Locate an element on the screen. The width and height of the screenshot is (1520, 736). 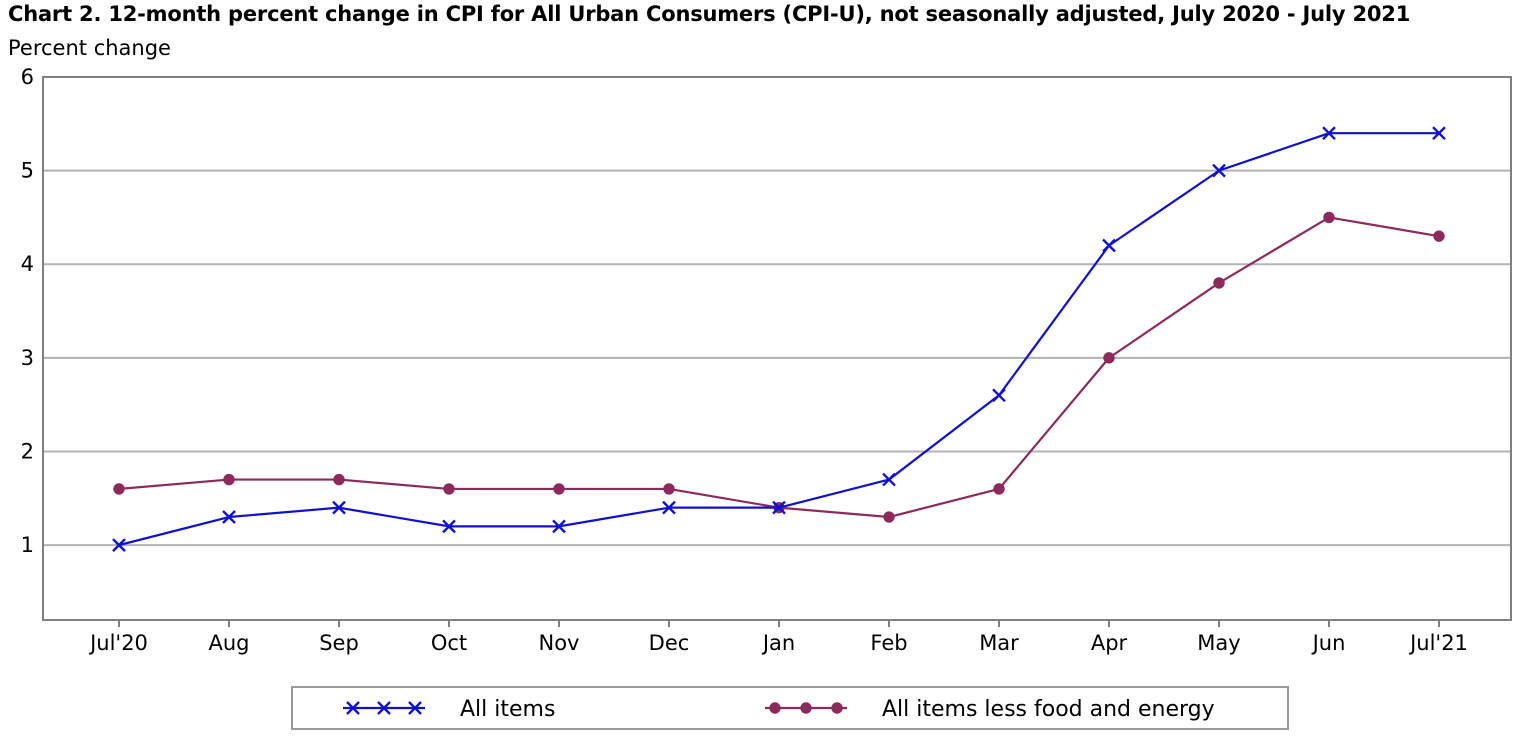
y-tick-label: 1 is located at coordinates (27, 545).